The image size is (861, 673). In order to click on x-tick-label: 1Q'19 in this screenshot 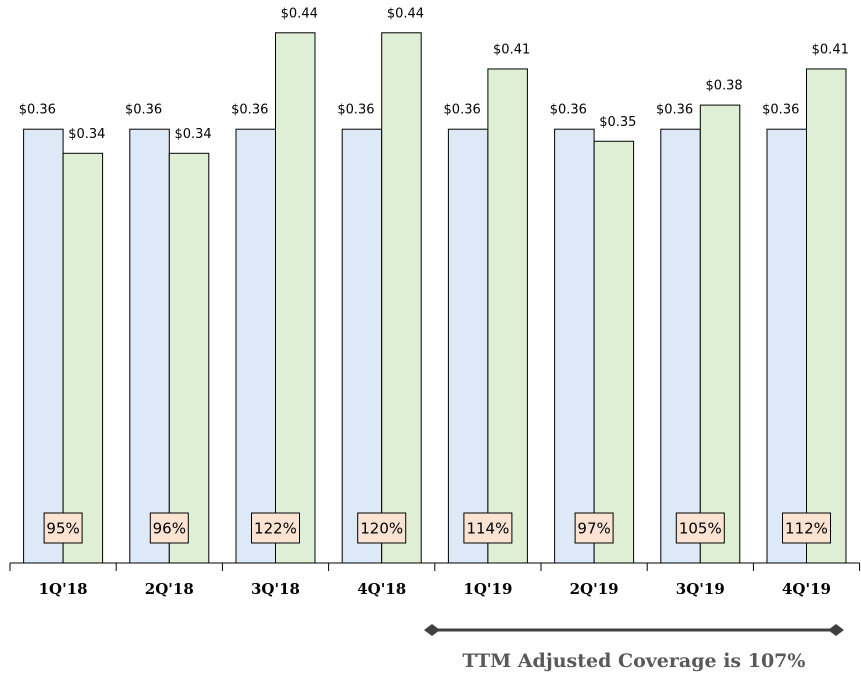, I will do `click(487, 589)`.